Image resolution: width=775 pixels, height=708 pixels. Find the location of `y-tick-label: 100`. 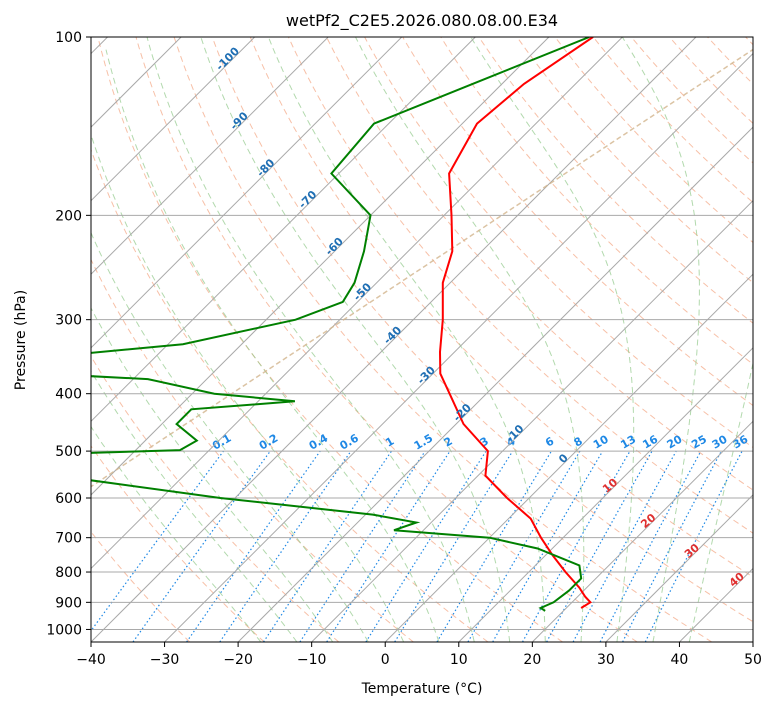

y-tick-label: 100 is located at coordinates (68, 38).